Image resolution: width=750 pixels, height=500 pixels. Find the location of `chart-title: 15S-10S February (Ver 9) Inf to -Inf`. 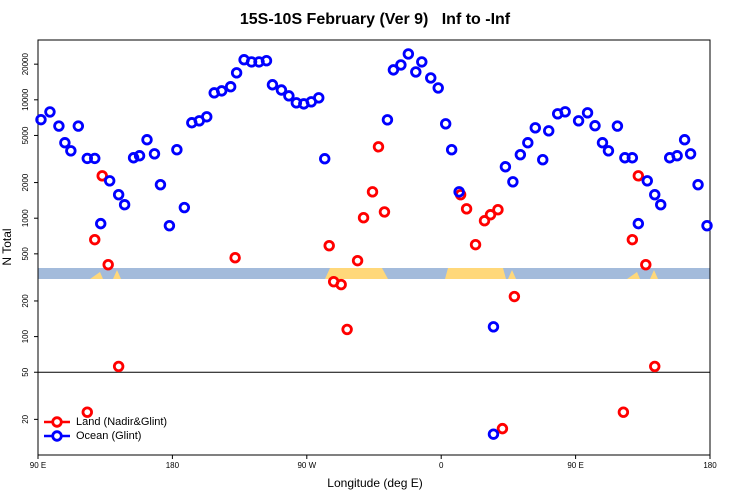

chart-title: 15S-10S February (Ver 9) Inf to -Inf is located at coordinates (375, 19).